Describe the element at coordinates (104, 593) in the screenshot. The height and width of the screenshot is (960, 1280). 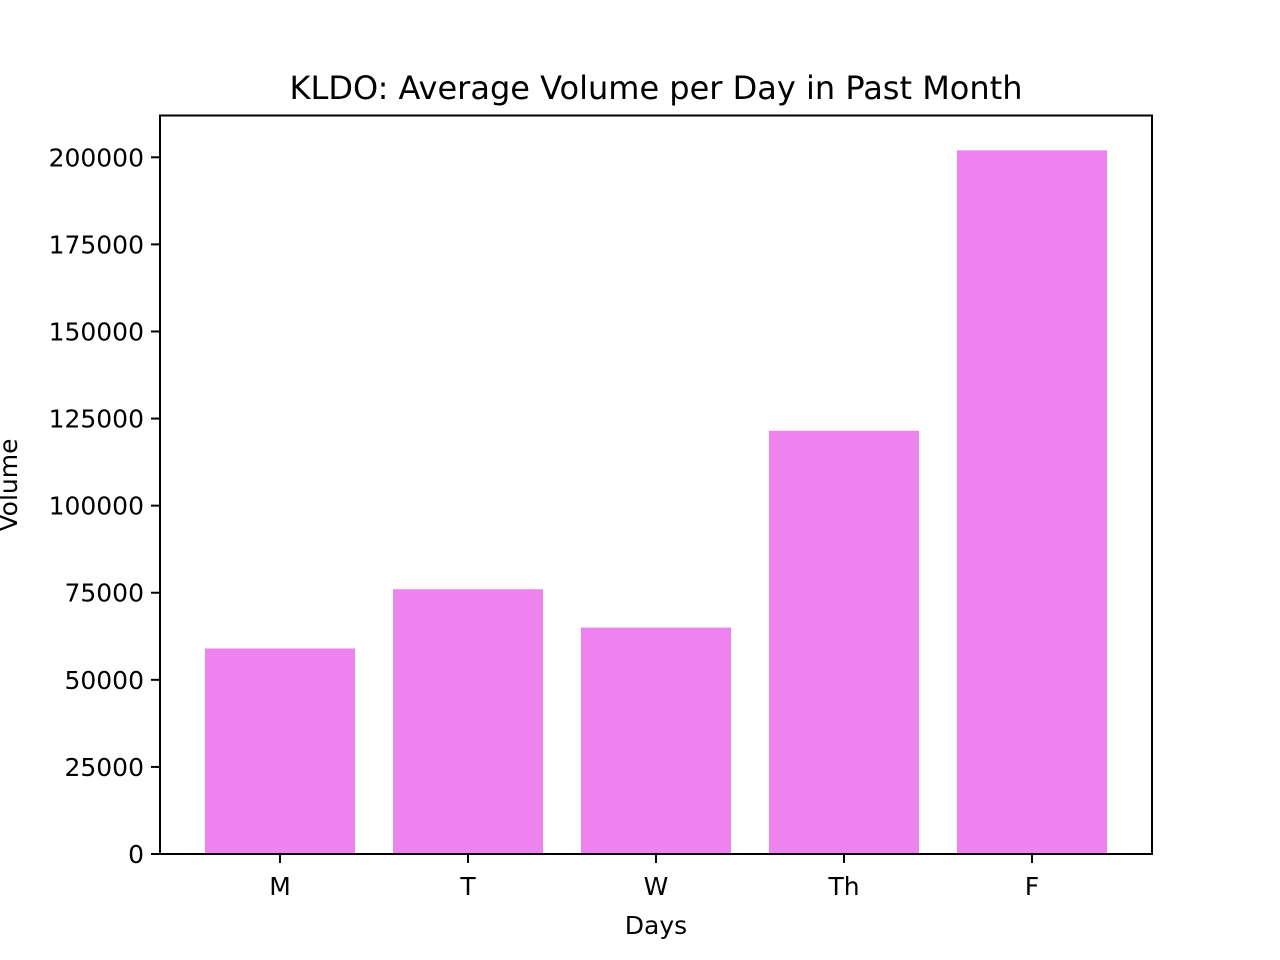
I see `y-tick-label: 75000` at that location.